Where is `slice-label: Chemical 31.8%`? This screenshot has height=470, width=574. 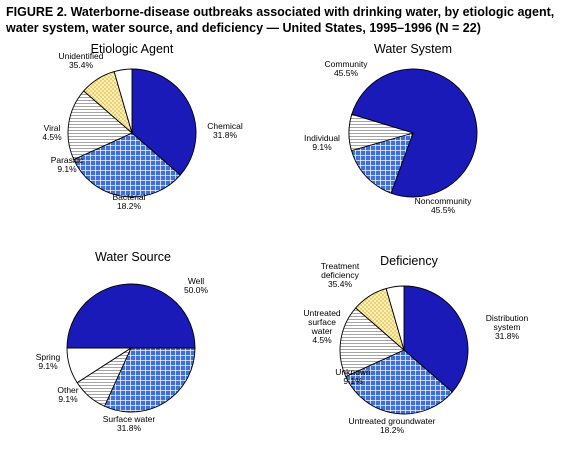
slice-label: Chemical 31.8% is located at coordinates (225, 130).